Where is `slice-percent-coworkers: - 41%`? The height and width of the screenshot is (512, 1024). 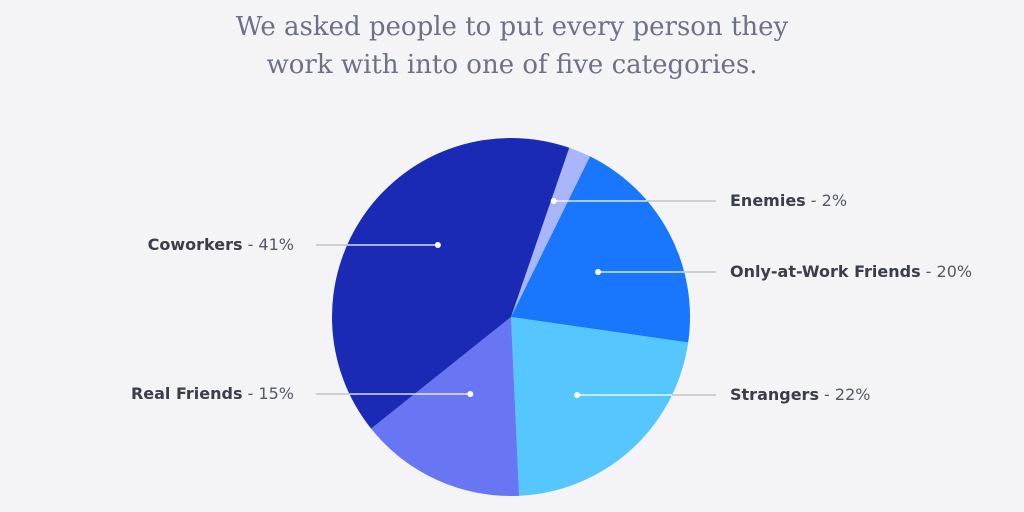
slice-percent-coworkers: - 41% is located at coordinates (268, 244).